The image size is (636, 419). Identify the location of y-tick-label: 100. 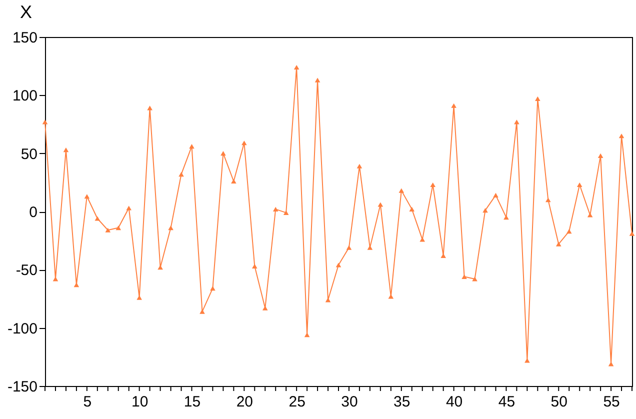
(25, 96).